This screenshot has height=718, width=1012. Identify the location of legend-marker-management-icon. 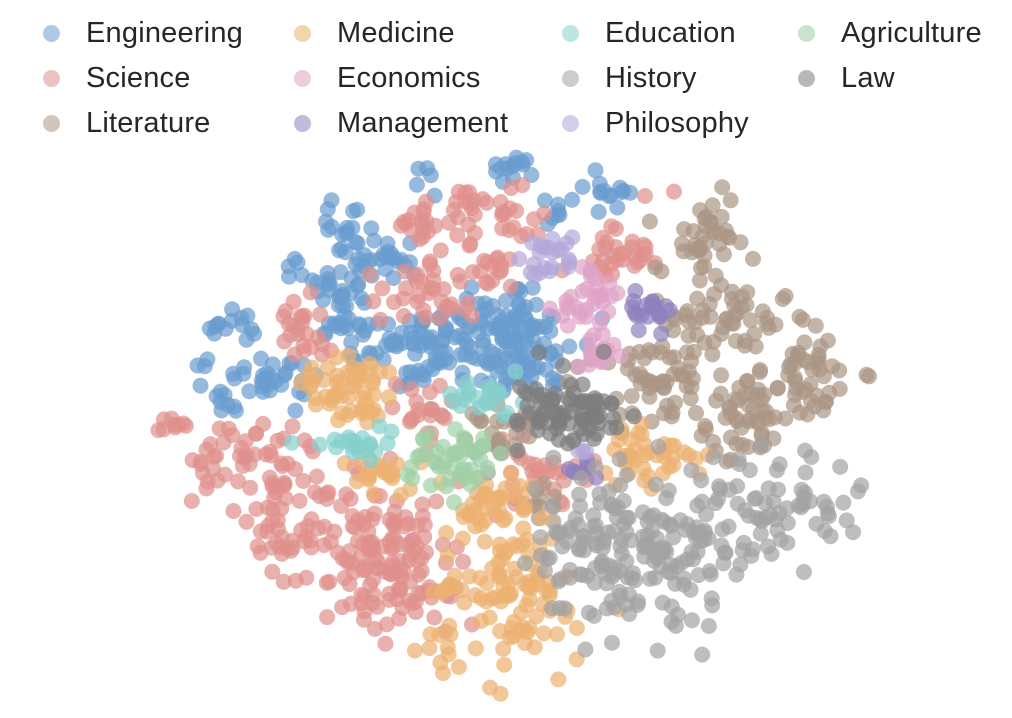
(302, 123).